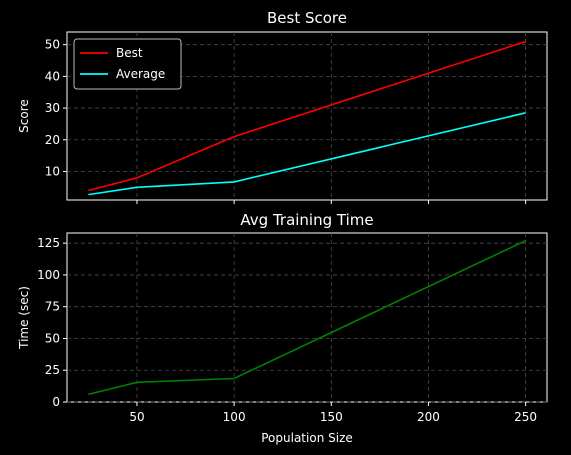  Describe the element at coordinates (48, 275) in the screenshot. I see `chart-1-ytick-label-100: 100` at that location.